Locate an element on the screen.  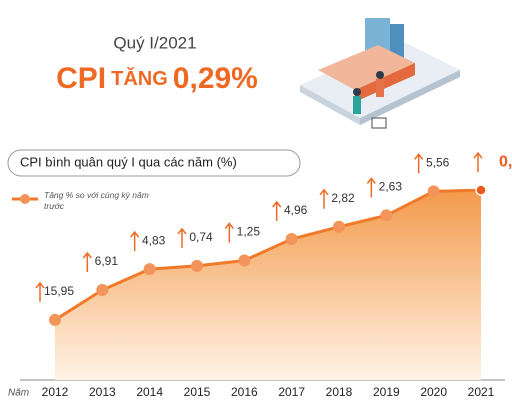
x-tick-label: 2020 is located at coordinates (433, 392).